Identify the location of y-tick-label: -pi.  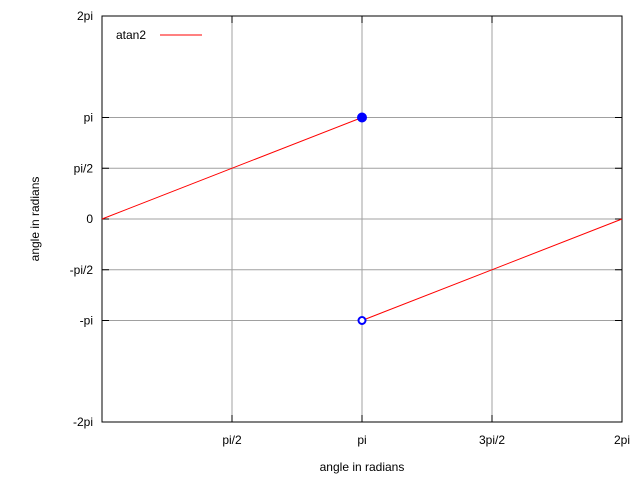
(86, 321).